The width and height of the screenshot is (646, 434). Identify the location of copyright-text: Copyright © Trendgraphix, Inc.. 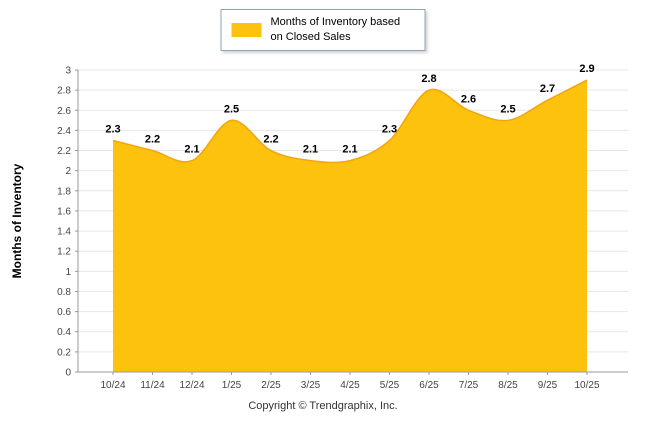
(323, 406).